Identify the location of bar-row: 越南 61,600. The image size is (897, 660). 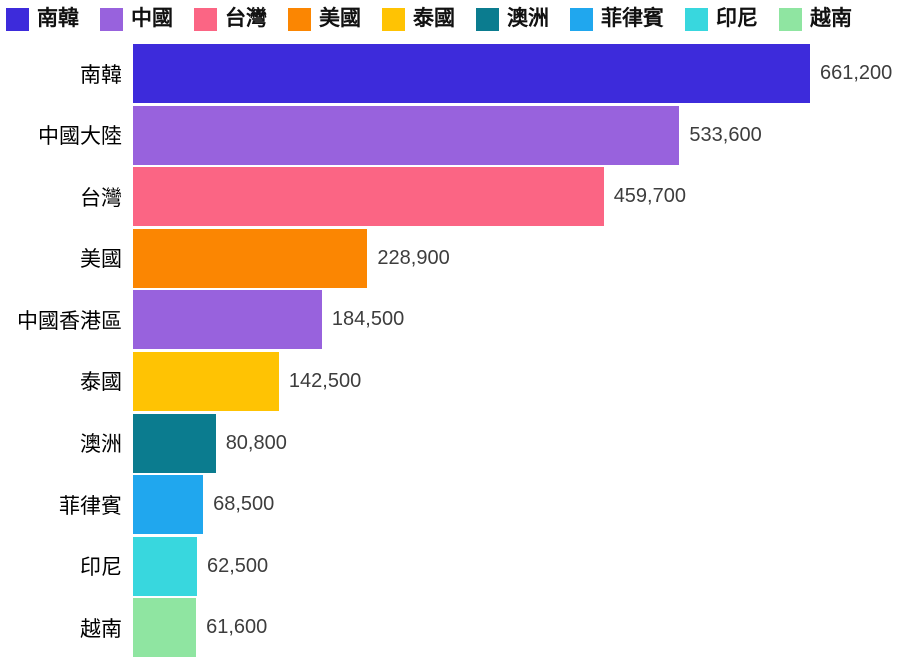
(448, 629).